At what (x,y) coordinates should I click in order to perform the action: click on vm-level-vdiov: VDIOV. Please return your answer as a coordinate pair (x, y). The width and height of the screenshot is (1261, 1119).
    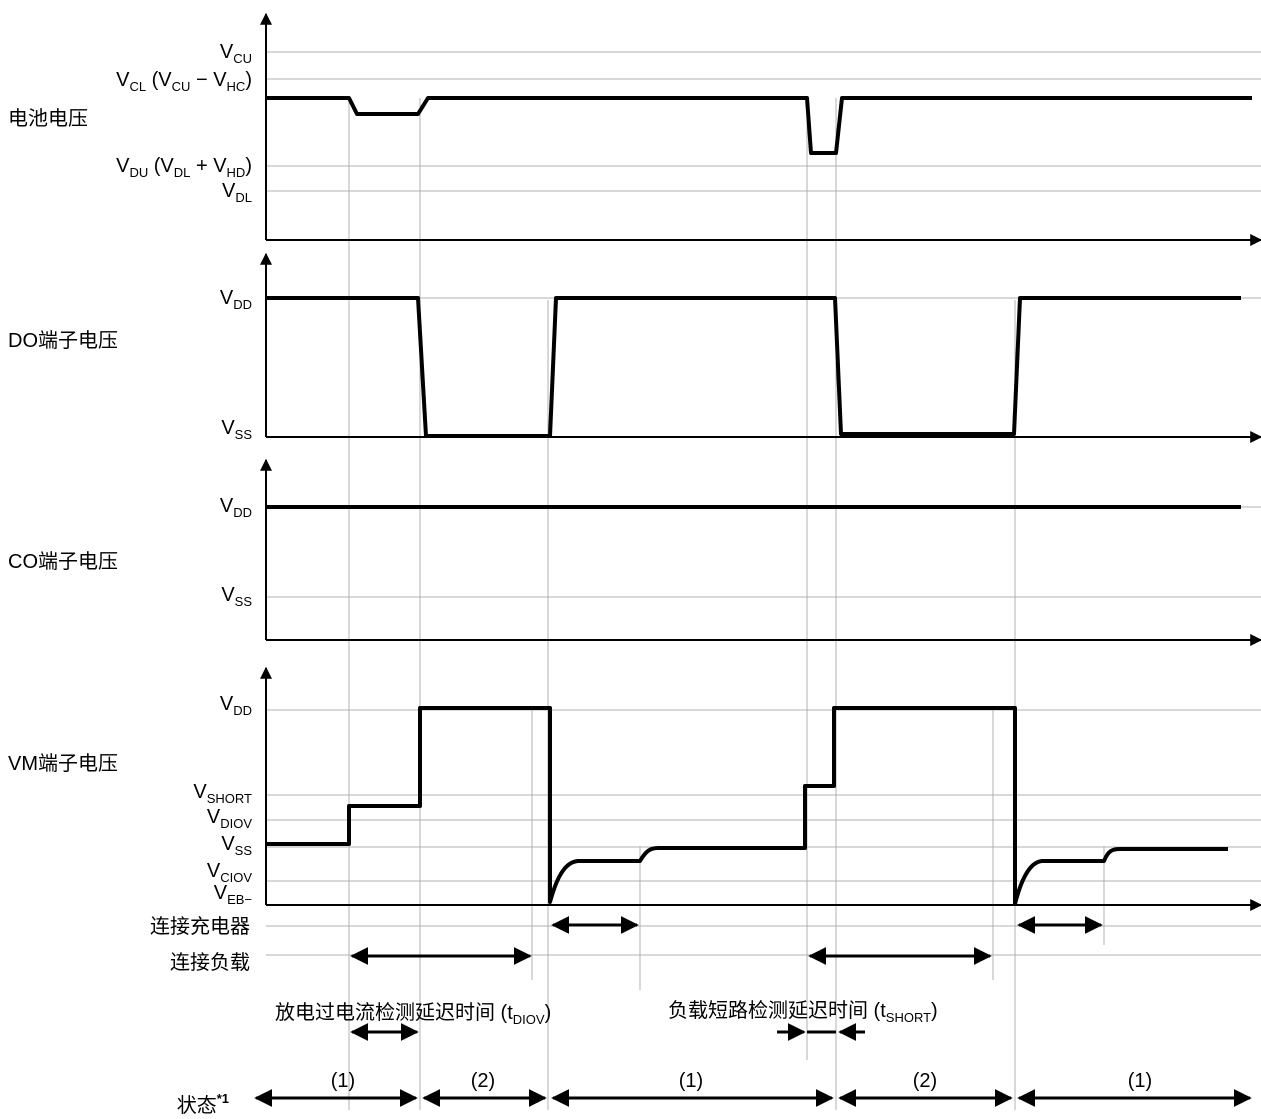
    Looking at the image, I should click on (229, 818).